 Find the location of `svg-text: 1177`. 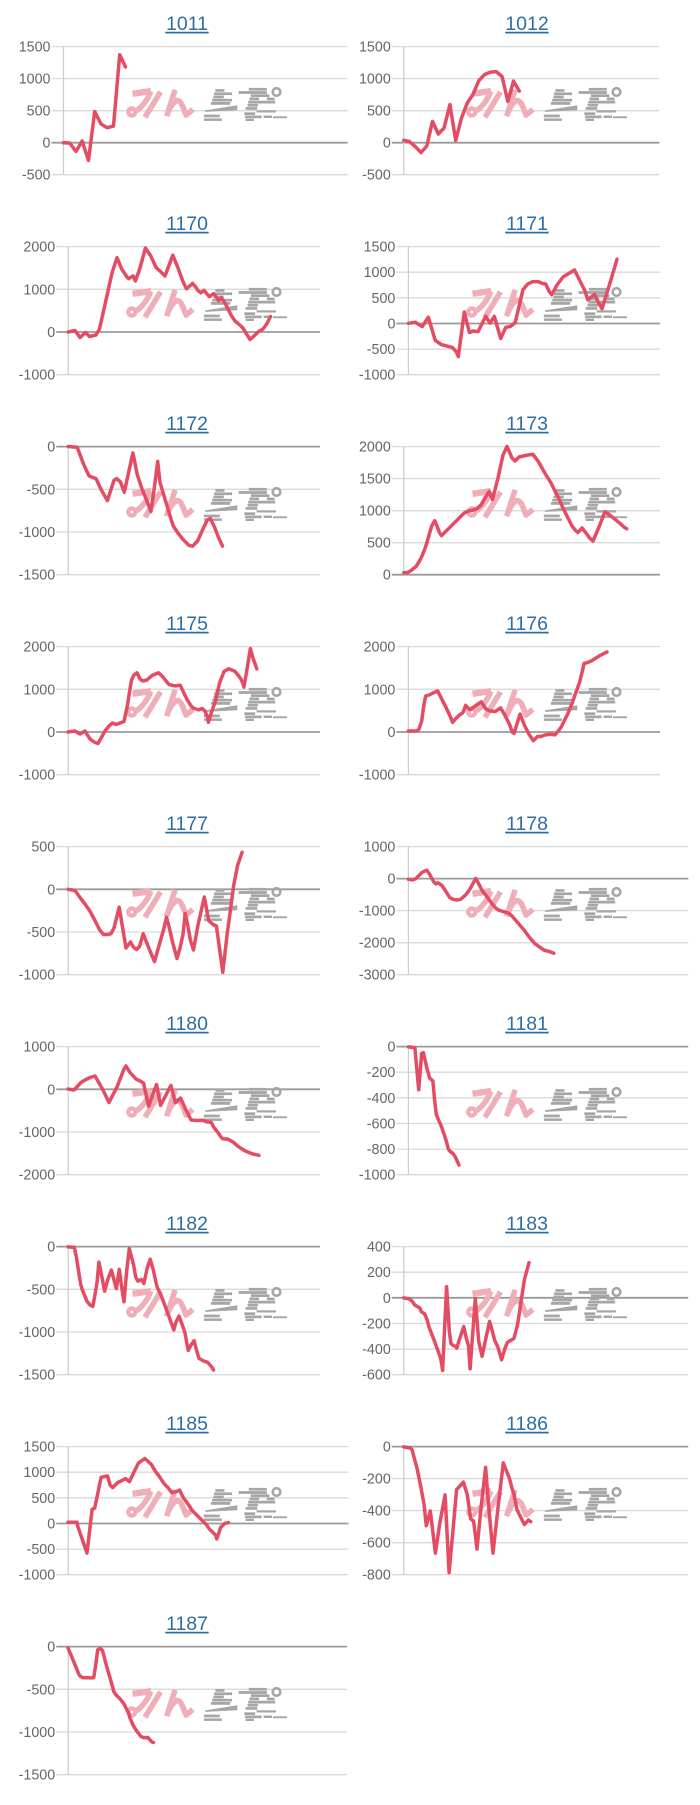

svg-text: 1177 is located at coordinates (187, 824).